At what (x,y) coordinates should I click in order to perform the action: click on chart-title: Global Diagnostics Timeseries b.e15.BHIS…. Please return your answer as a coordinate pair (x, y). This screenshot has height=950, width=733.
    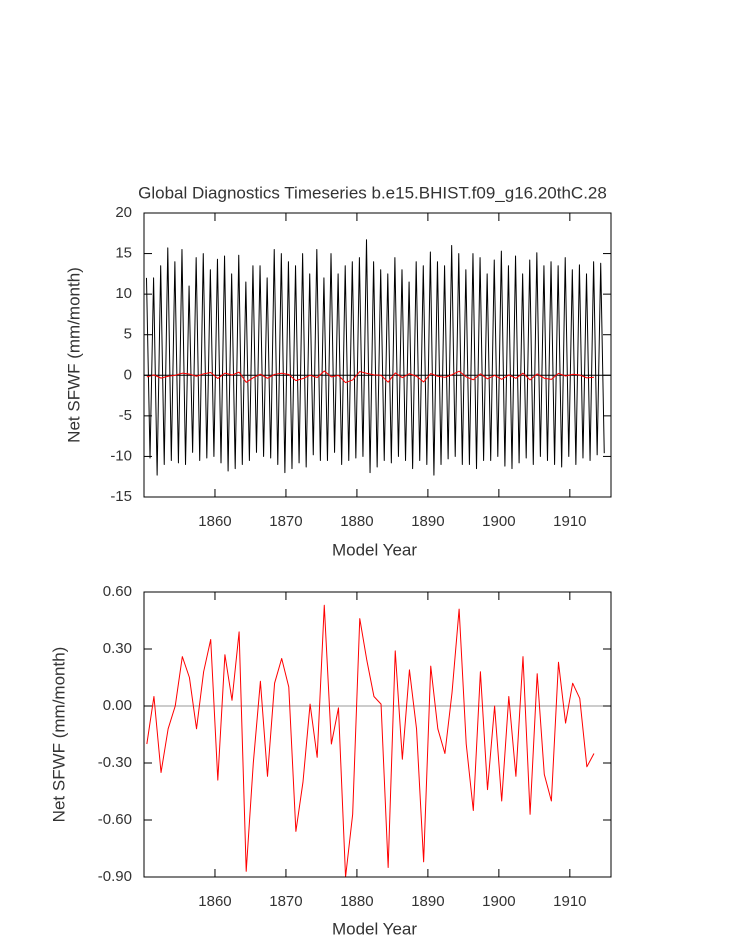
    Looking at the image, I should click on (372, 192).